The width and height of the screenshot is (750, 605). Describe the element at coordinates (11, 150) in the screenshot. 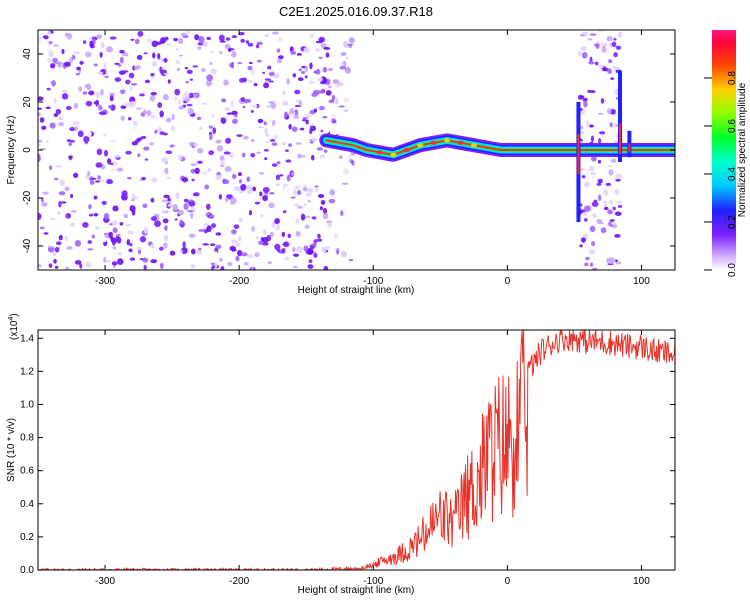

I see `spectrogram-ylabel: Frequency (Hz)` at that location.